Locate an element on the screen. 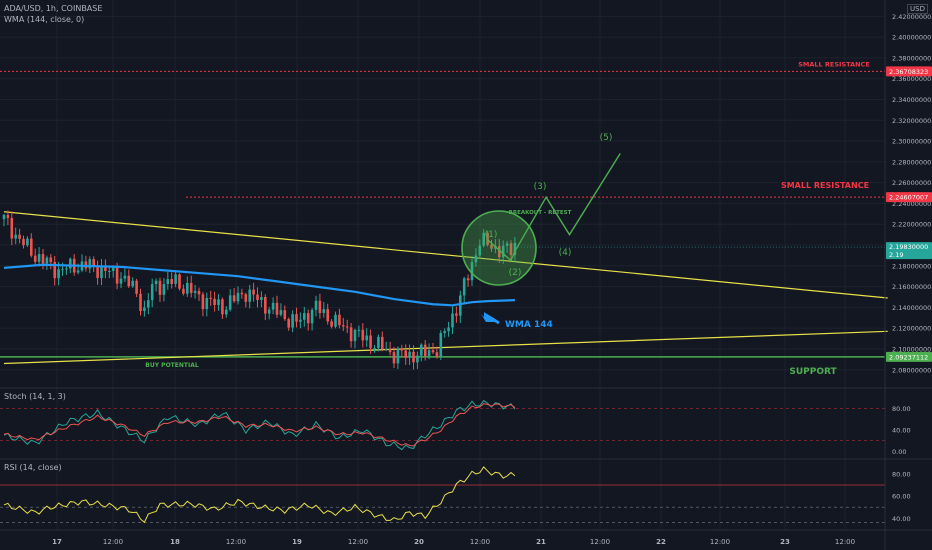 The image size is (932, 550). currency-label: USD is located at coordinates (917, 9).